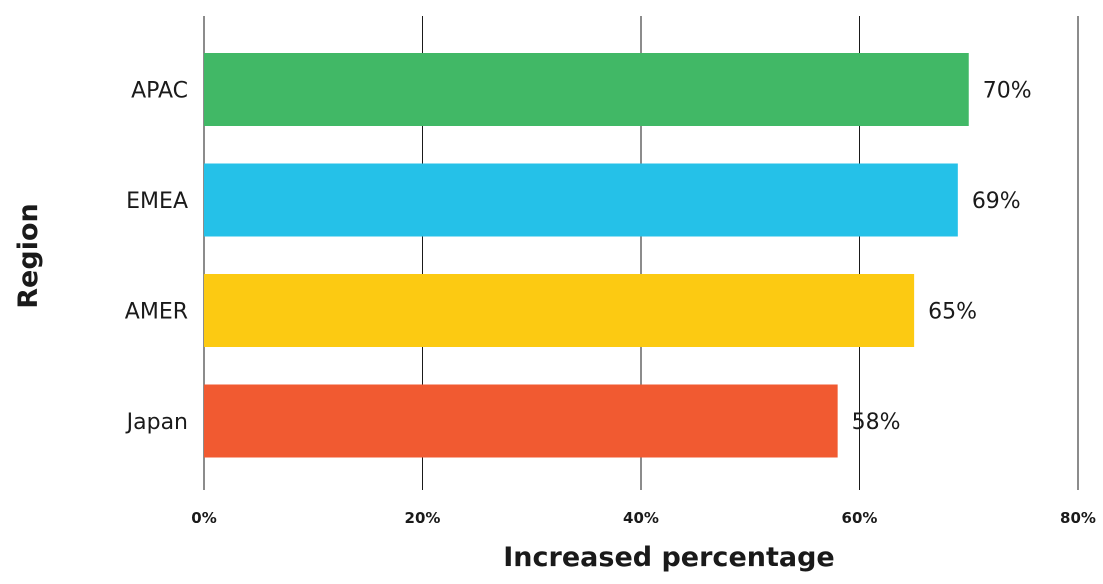  I want to click on category-label: AMER, so click(156, 312).